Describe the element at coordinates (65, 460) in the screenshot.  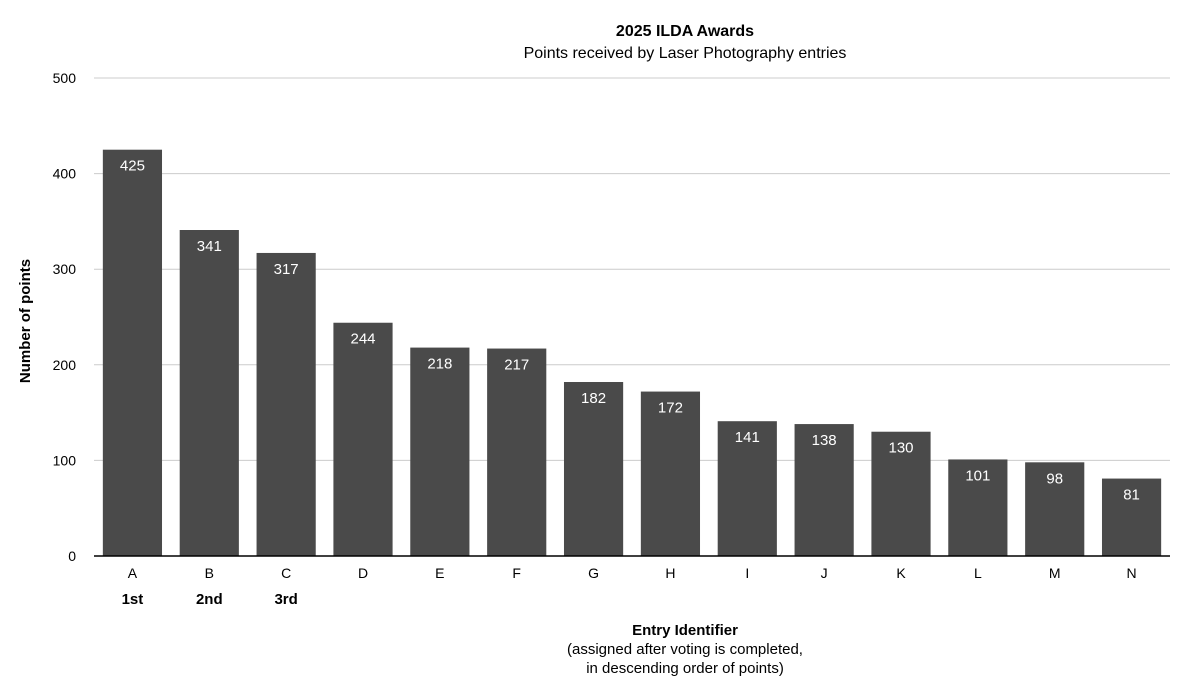
I see `y-tick-label: 100` at that location.